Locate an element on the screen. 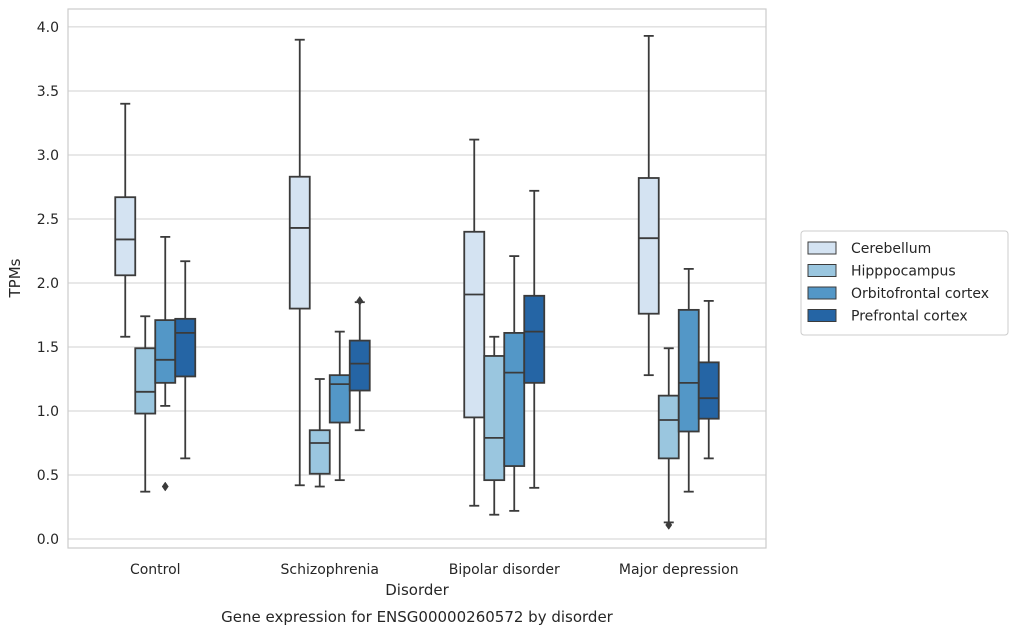  x-tick-label: Major depression is located at coordinates (679, 570).